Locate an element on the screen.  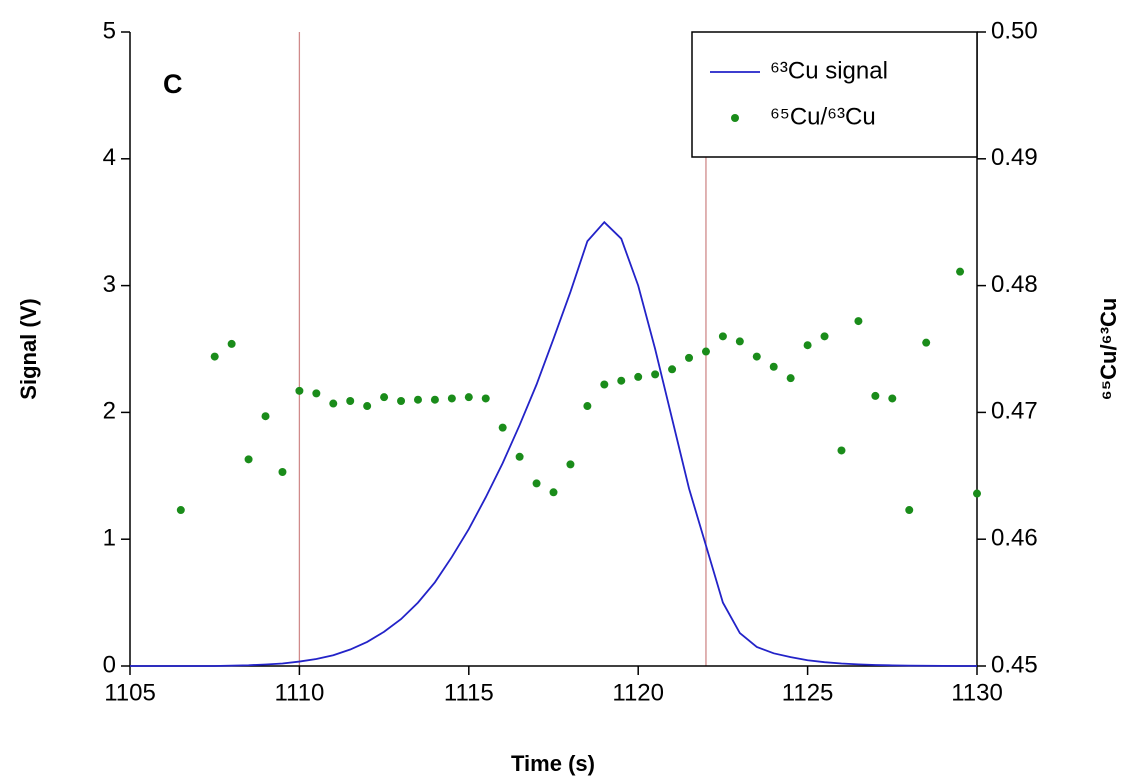
y-tick-label: 0 is located at coordinates (109, 664).